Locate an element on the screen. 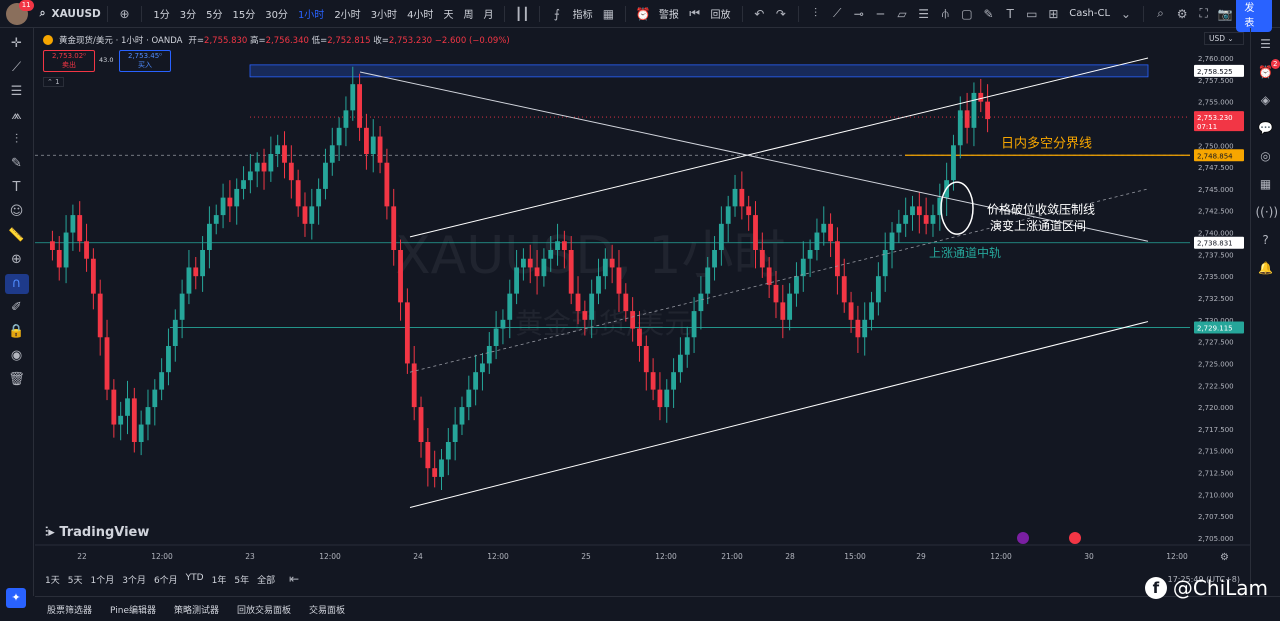 This screenshot has width=1280, height=621. watchlist-icon: ☰ is located at coordinates (1265, 44).